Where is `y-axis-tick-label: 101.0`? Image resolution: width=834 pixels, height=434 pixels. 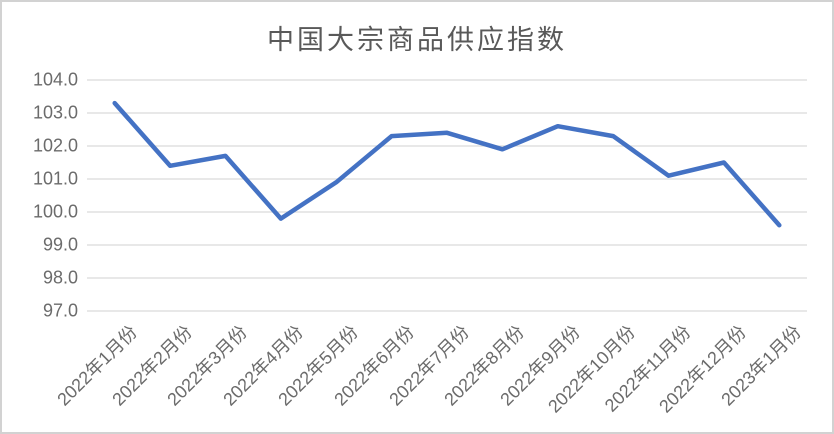 y-axis-tick-label: 101.0 is located at coordinates (55, 178).